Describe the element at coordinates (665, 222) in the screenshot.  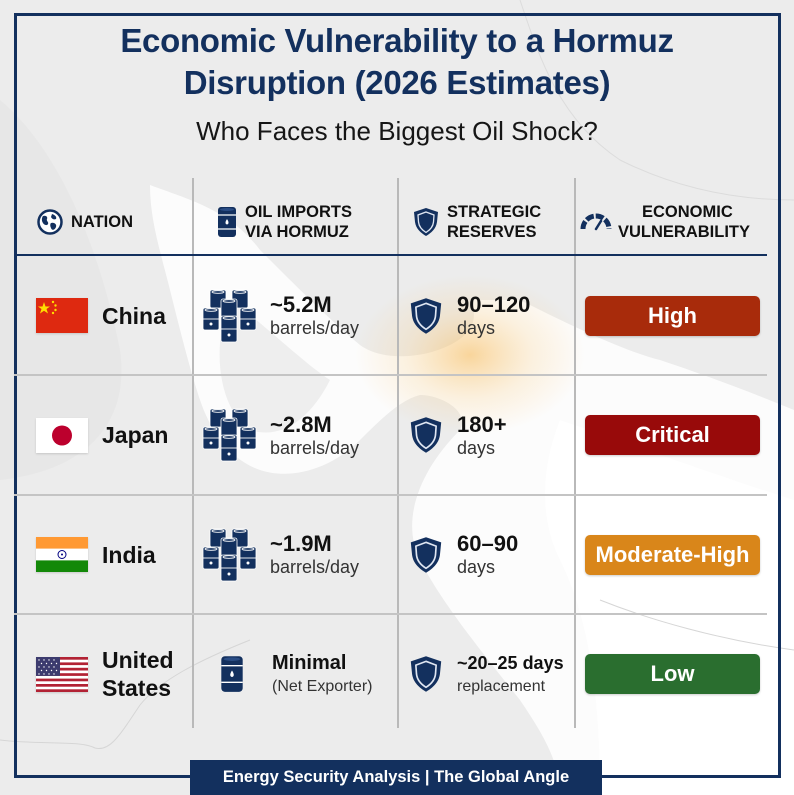
I see `column-header-economic-vulnerability: ECONOMIC VULNERABILITY` at that location.